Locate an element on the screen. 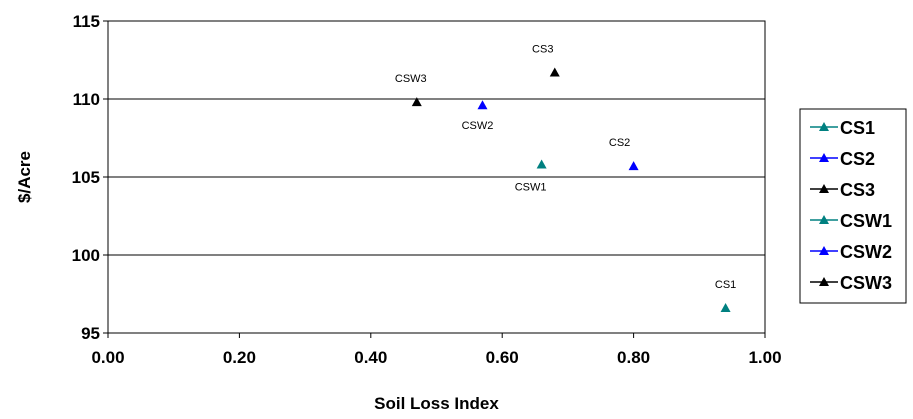 This screenshot has height=419, width=913. y-axis-title: $/Acre is located at coordinates (24, 177).